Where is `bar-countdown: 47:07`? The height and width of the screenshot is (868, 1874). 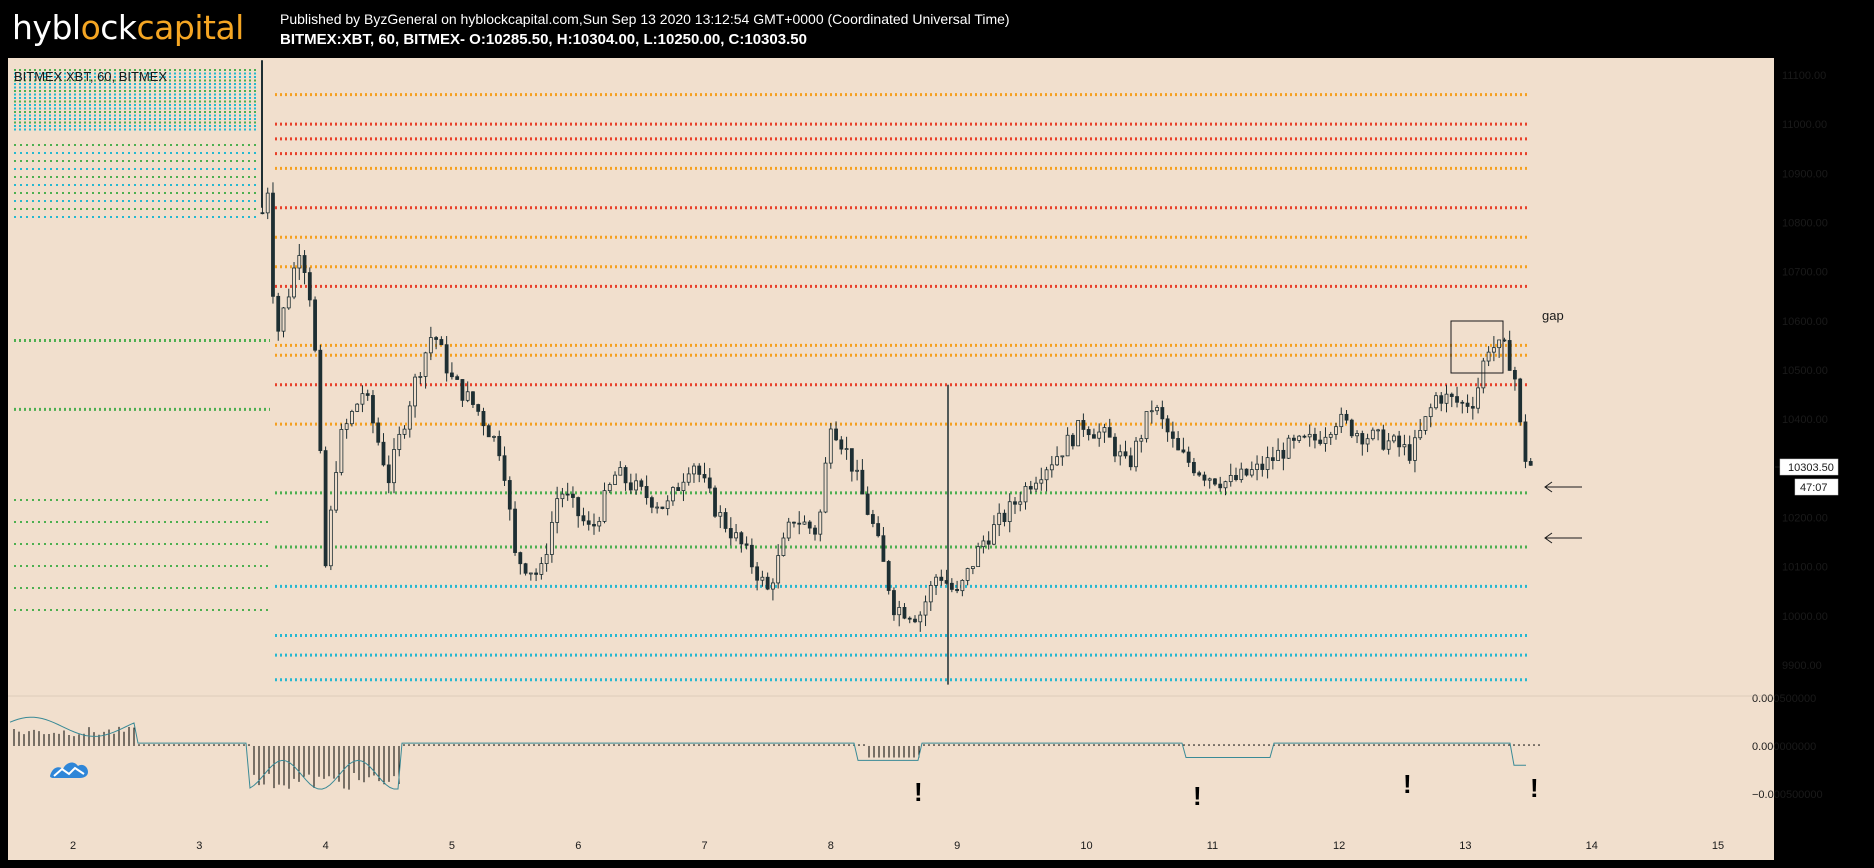
bar-countdown: 47:07 is located at coordinates (1814, 488).